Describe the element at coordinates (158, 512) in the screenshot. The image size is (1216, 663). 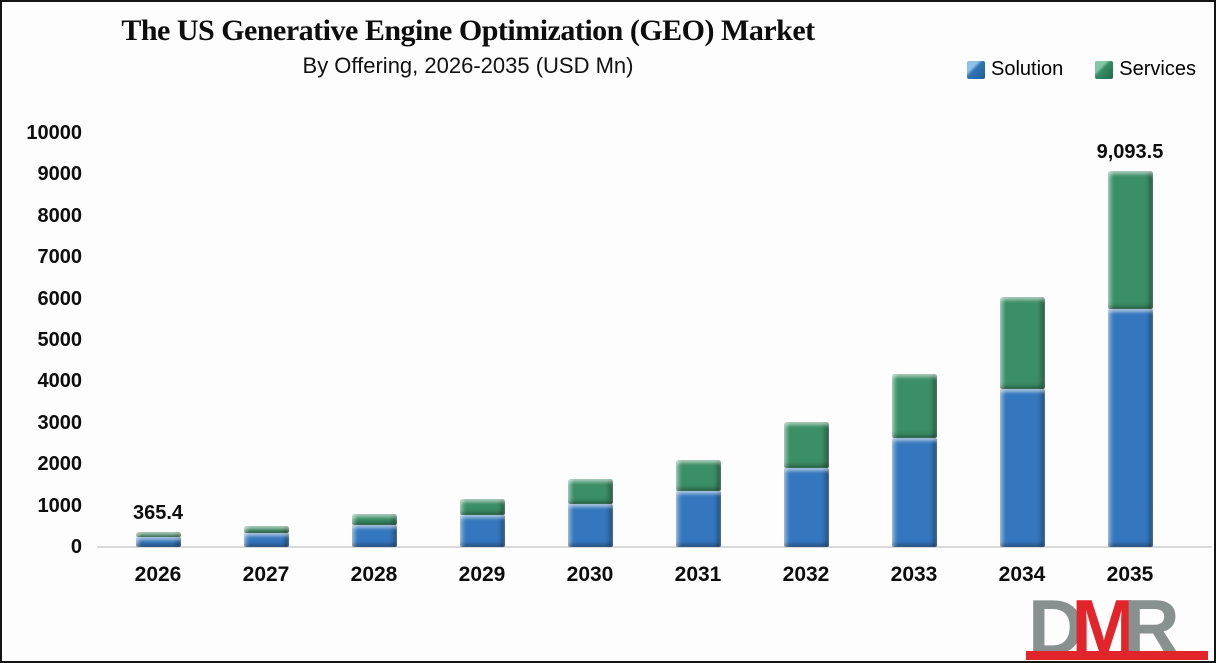
I see `bar-total-label-2026: 365.4` at that location.